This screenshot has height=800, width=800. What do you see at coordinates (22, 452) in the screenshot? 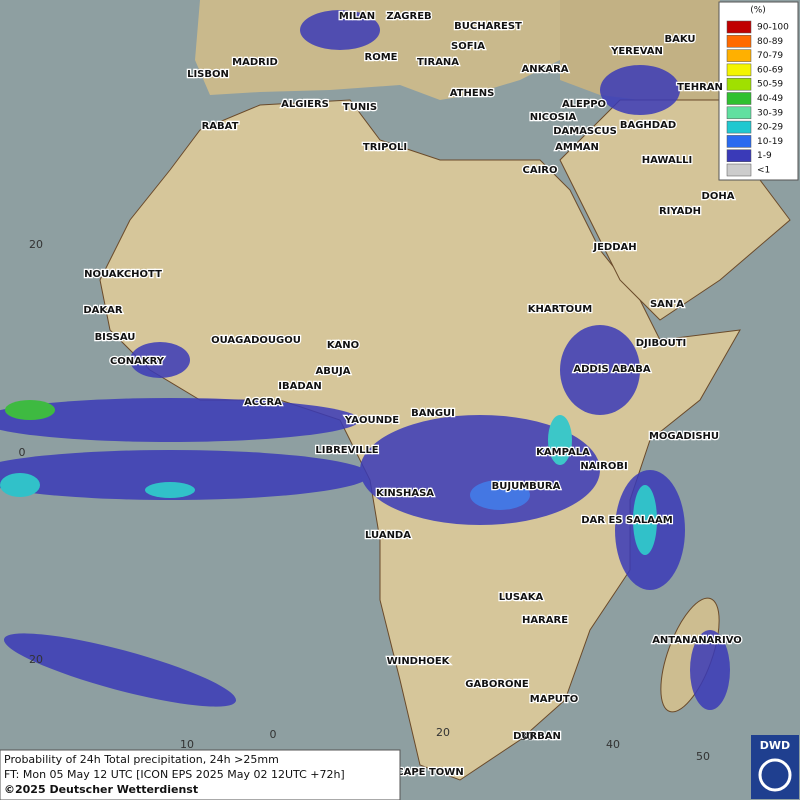
I see `lat-label: 0` at bounding box center [22, 452].